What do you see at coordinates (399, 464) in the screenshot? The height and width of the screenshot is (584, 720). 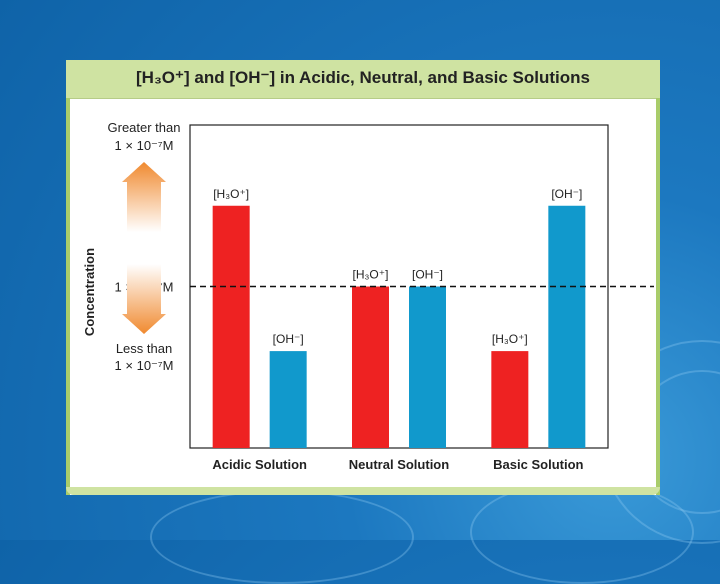 I see `x-category-label-2: Neutral Solution` at bounding box center [399, 464].